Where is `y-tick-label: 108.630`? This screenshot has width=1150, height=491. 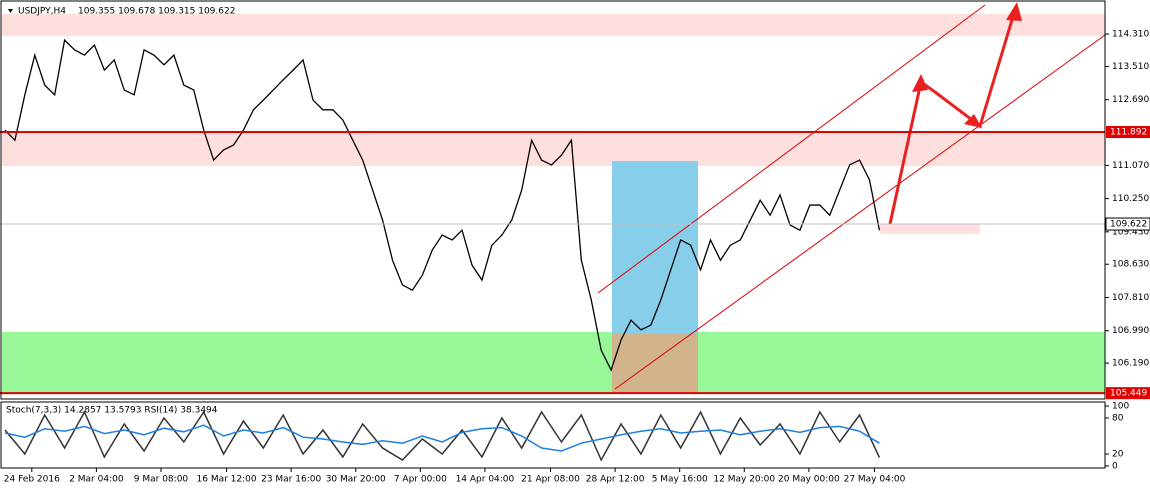
y-tick-label: 108.630 is located at coordinates (1130, 265).